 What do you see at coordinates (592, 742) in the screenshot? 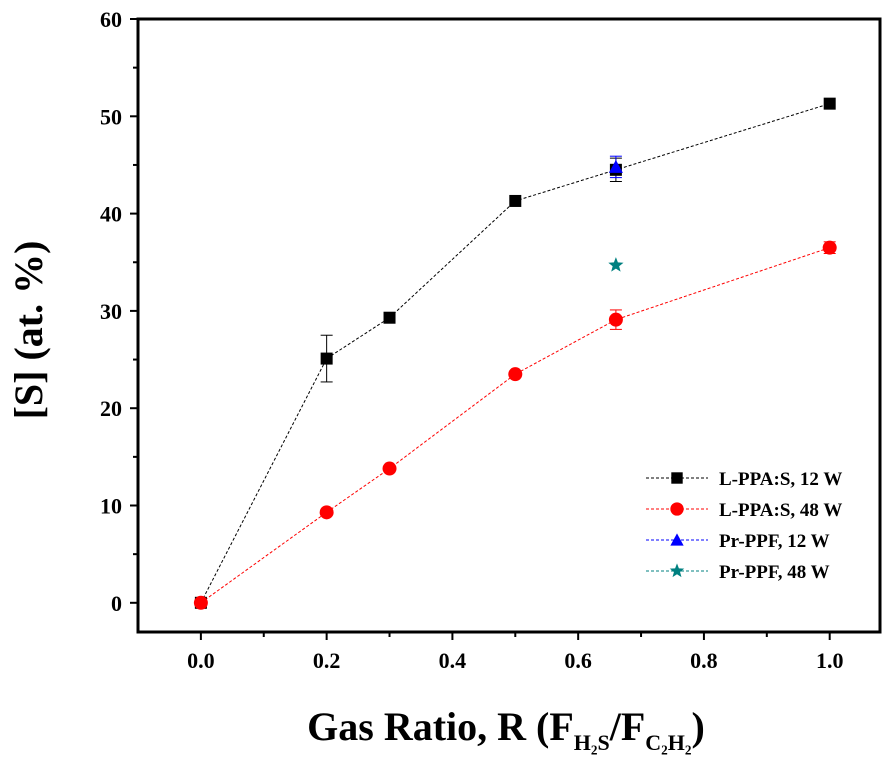
I see `x-axis-label-sub-h2s: H₂S` at bounding box center [592, 742].